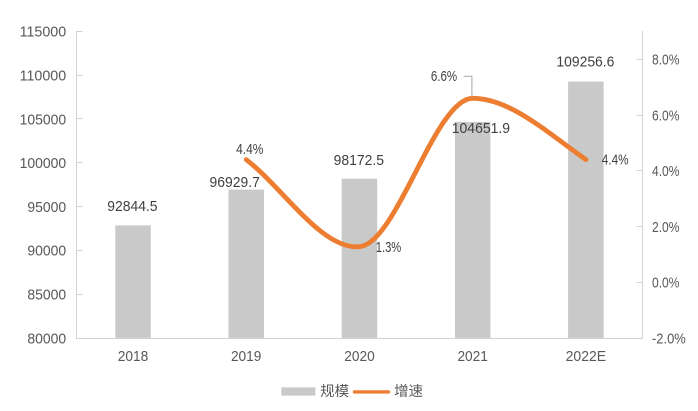 This screenshot has width=698, height=411. What do you see at coordinates (666, 171) in the screenshot?
I see `svg-text: 4.0%` at bounding box center [666, 171].